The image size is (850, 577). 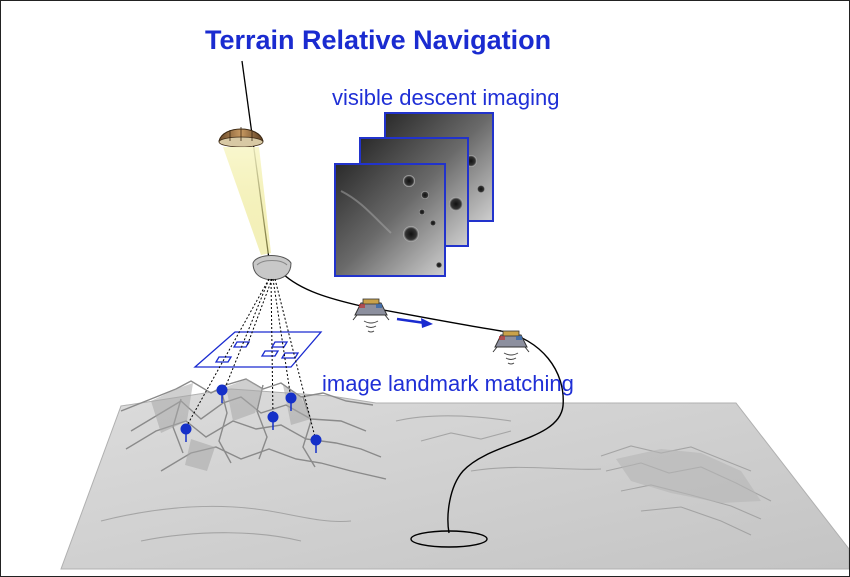 I want to click on backshell-icon, so click(x=272, y=268).